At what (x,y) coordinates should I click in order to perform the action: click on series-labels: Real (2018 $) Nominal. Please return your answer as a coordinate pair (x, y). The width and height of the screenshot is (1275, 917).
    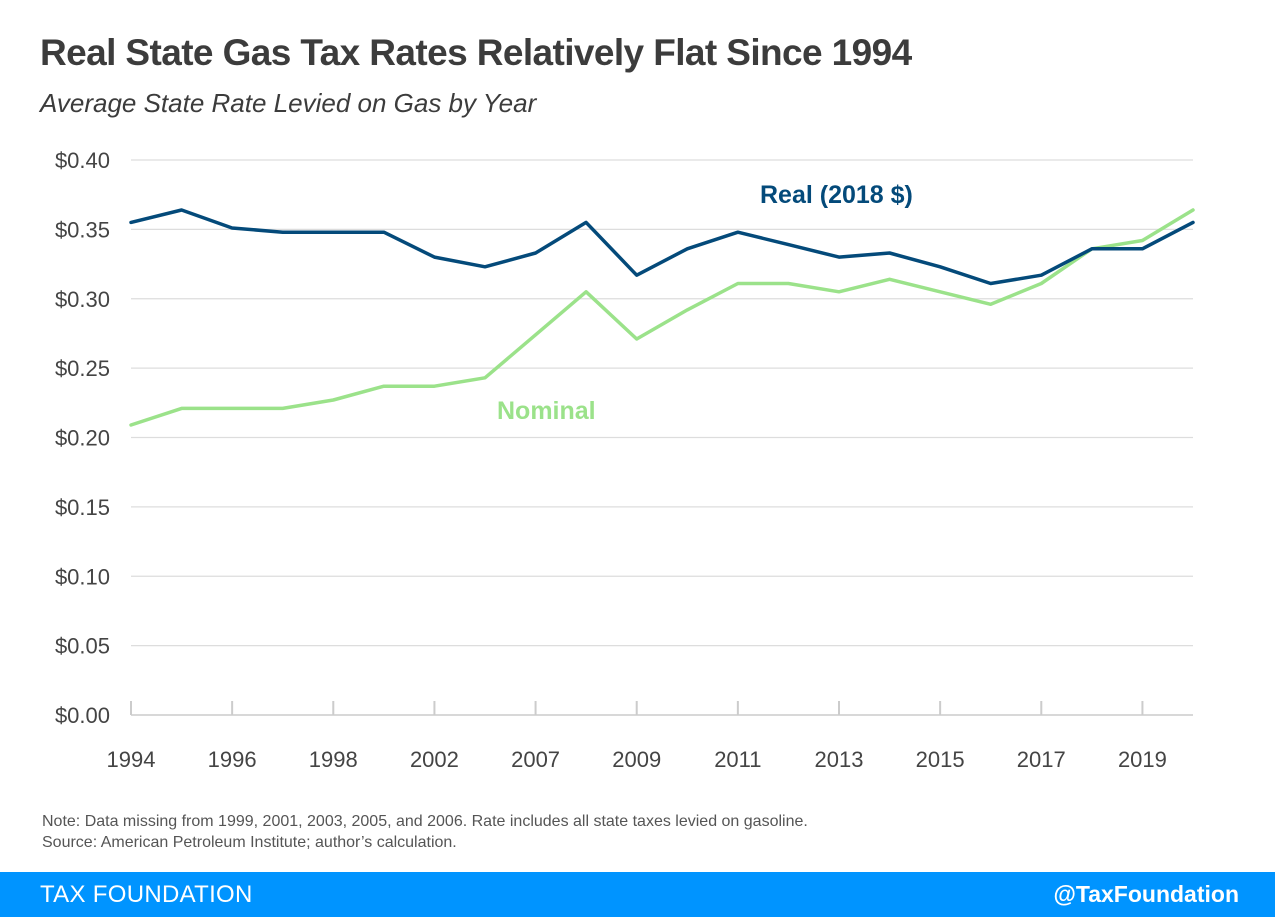
    Looking at the image, I should click on (705, 303).